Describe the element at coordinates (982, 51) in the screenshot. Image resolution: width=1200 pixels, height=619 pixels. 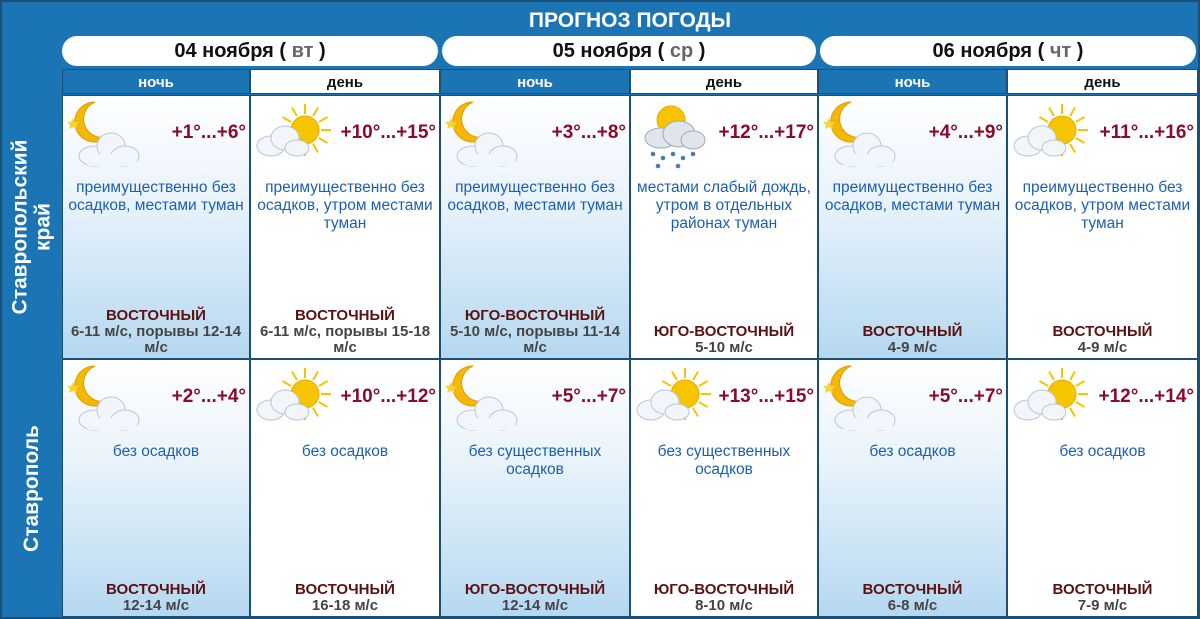
I see `date-label: 06 ноября` at that location.